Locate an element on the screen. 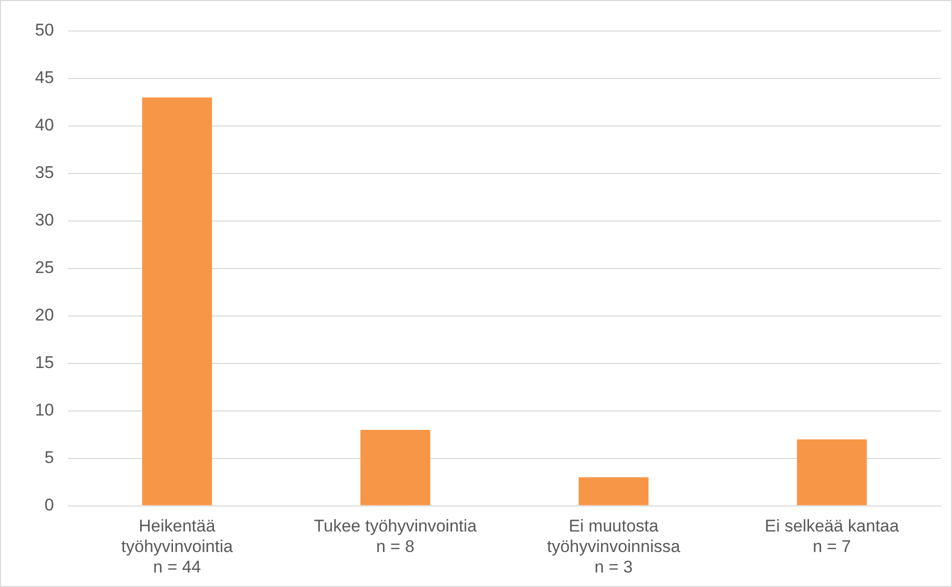 The image size is (952, 587). y-tick-label: 35 is located at coordinates (44, 172).